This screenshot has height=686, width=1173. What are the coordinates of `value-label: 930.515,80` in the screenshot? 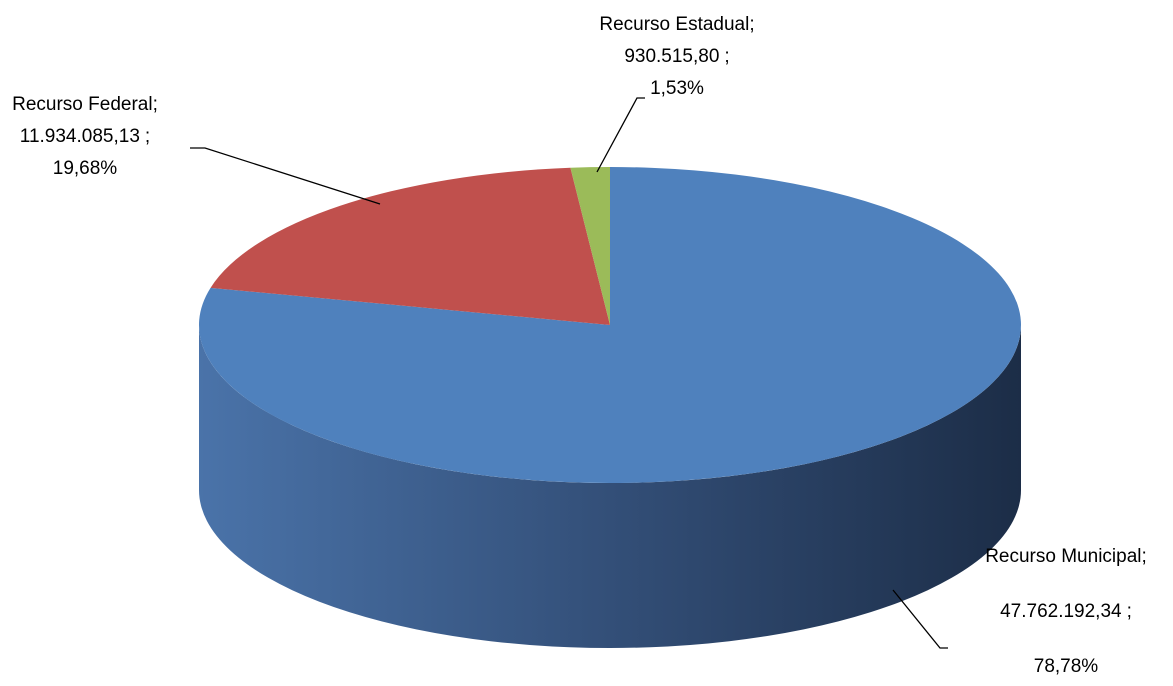 It's located at (671, 56).